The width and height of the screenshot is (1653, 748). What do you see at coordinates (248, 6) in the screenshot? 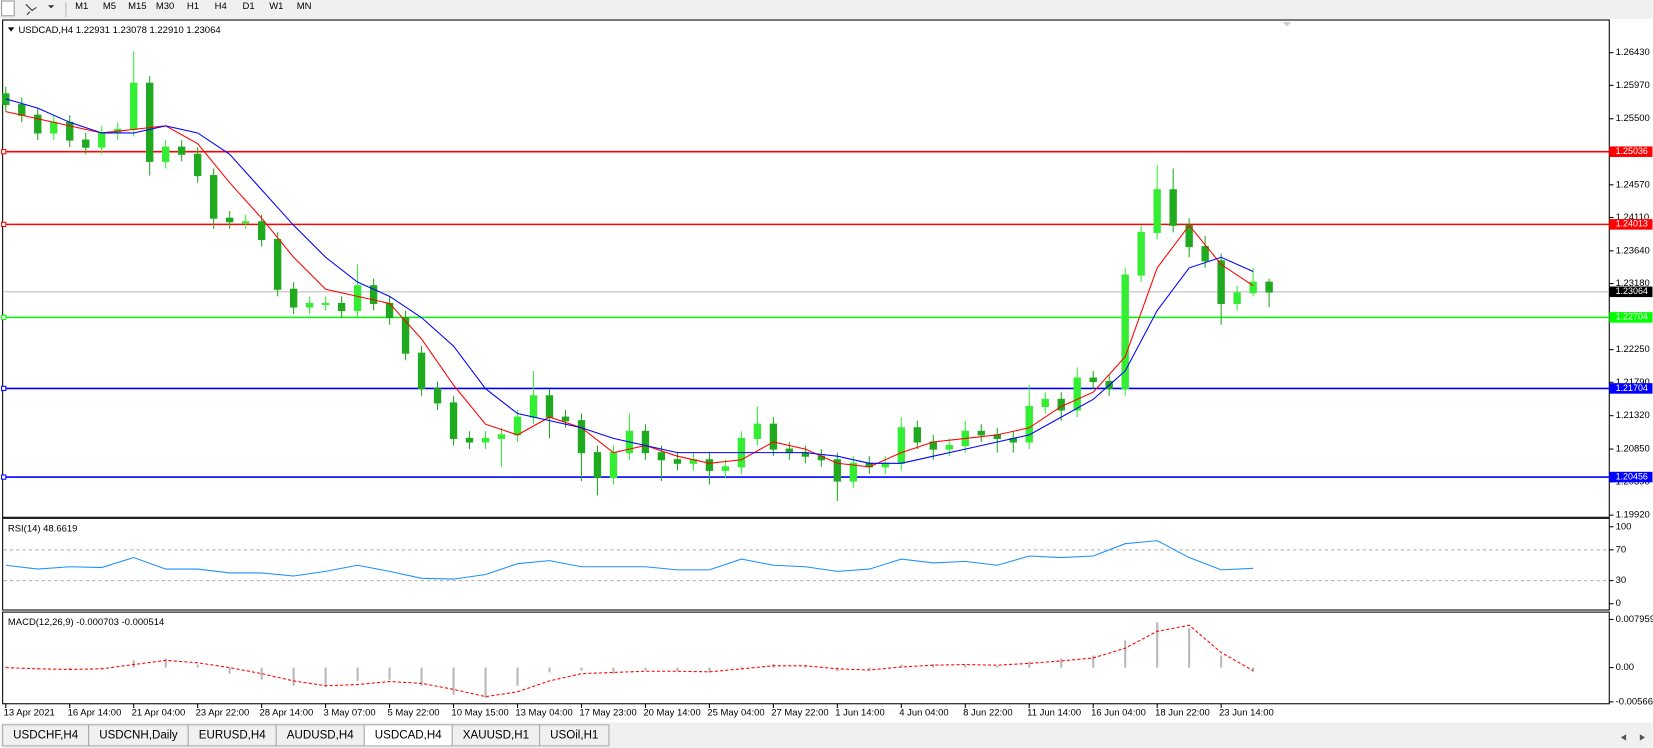
I see `timeframe-button: D1` at bounding box center [248, 6].